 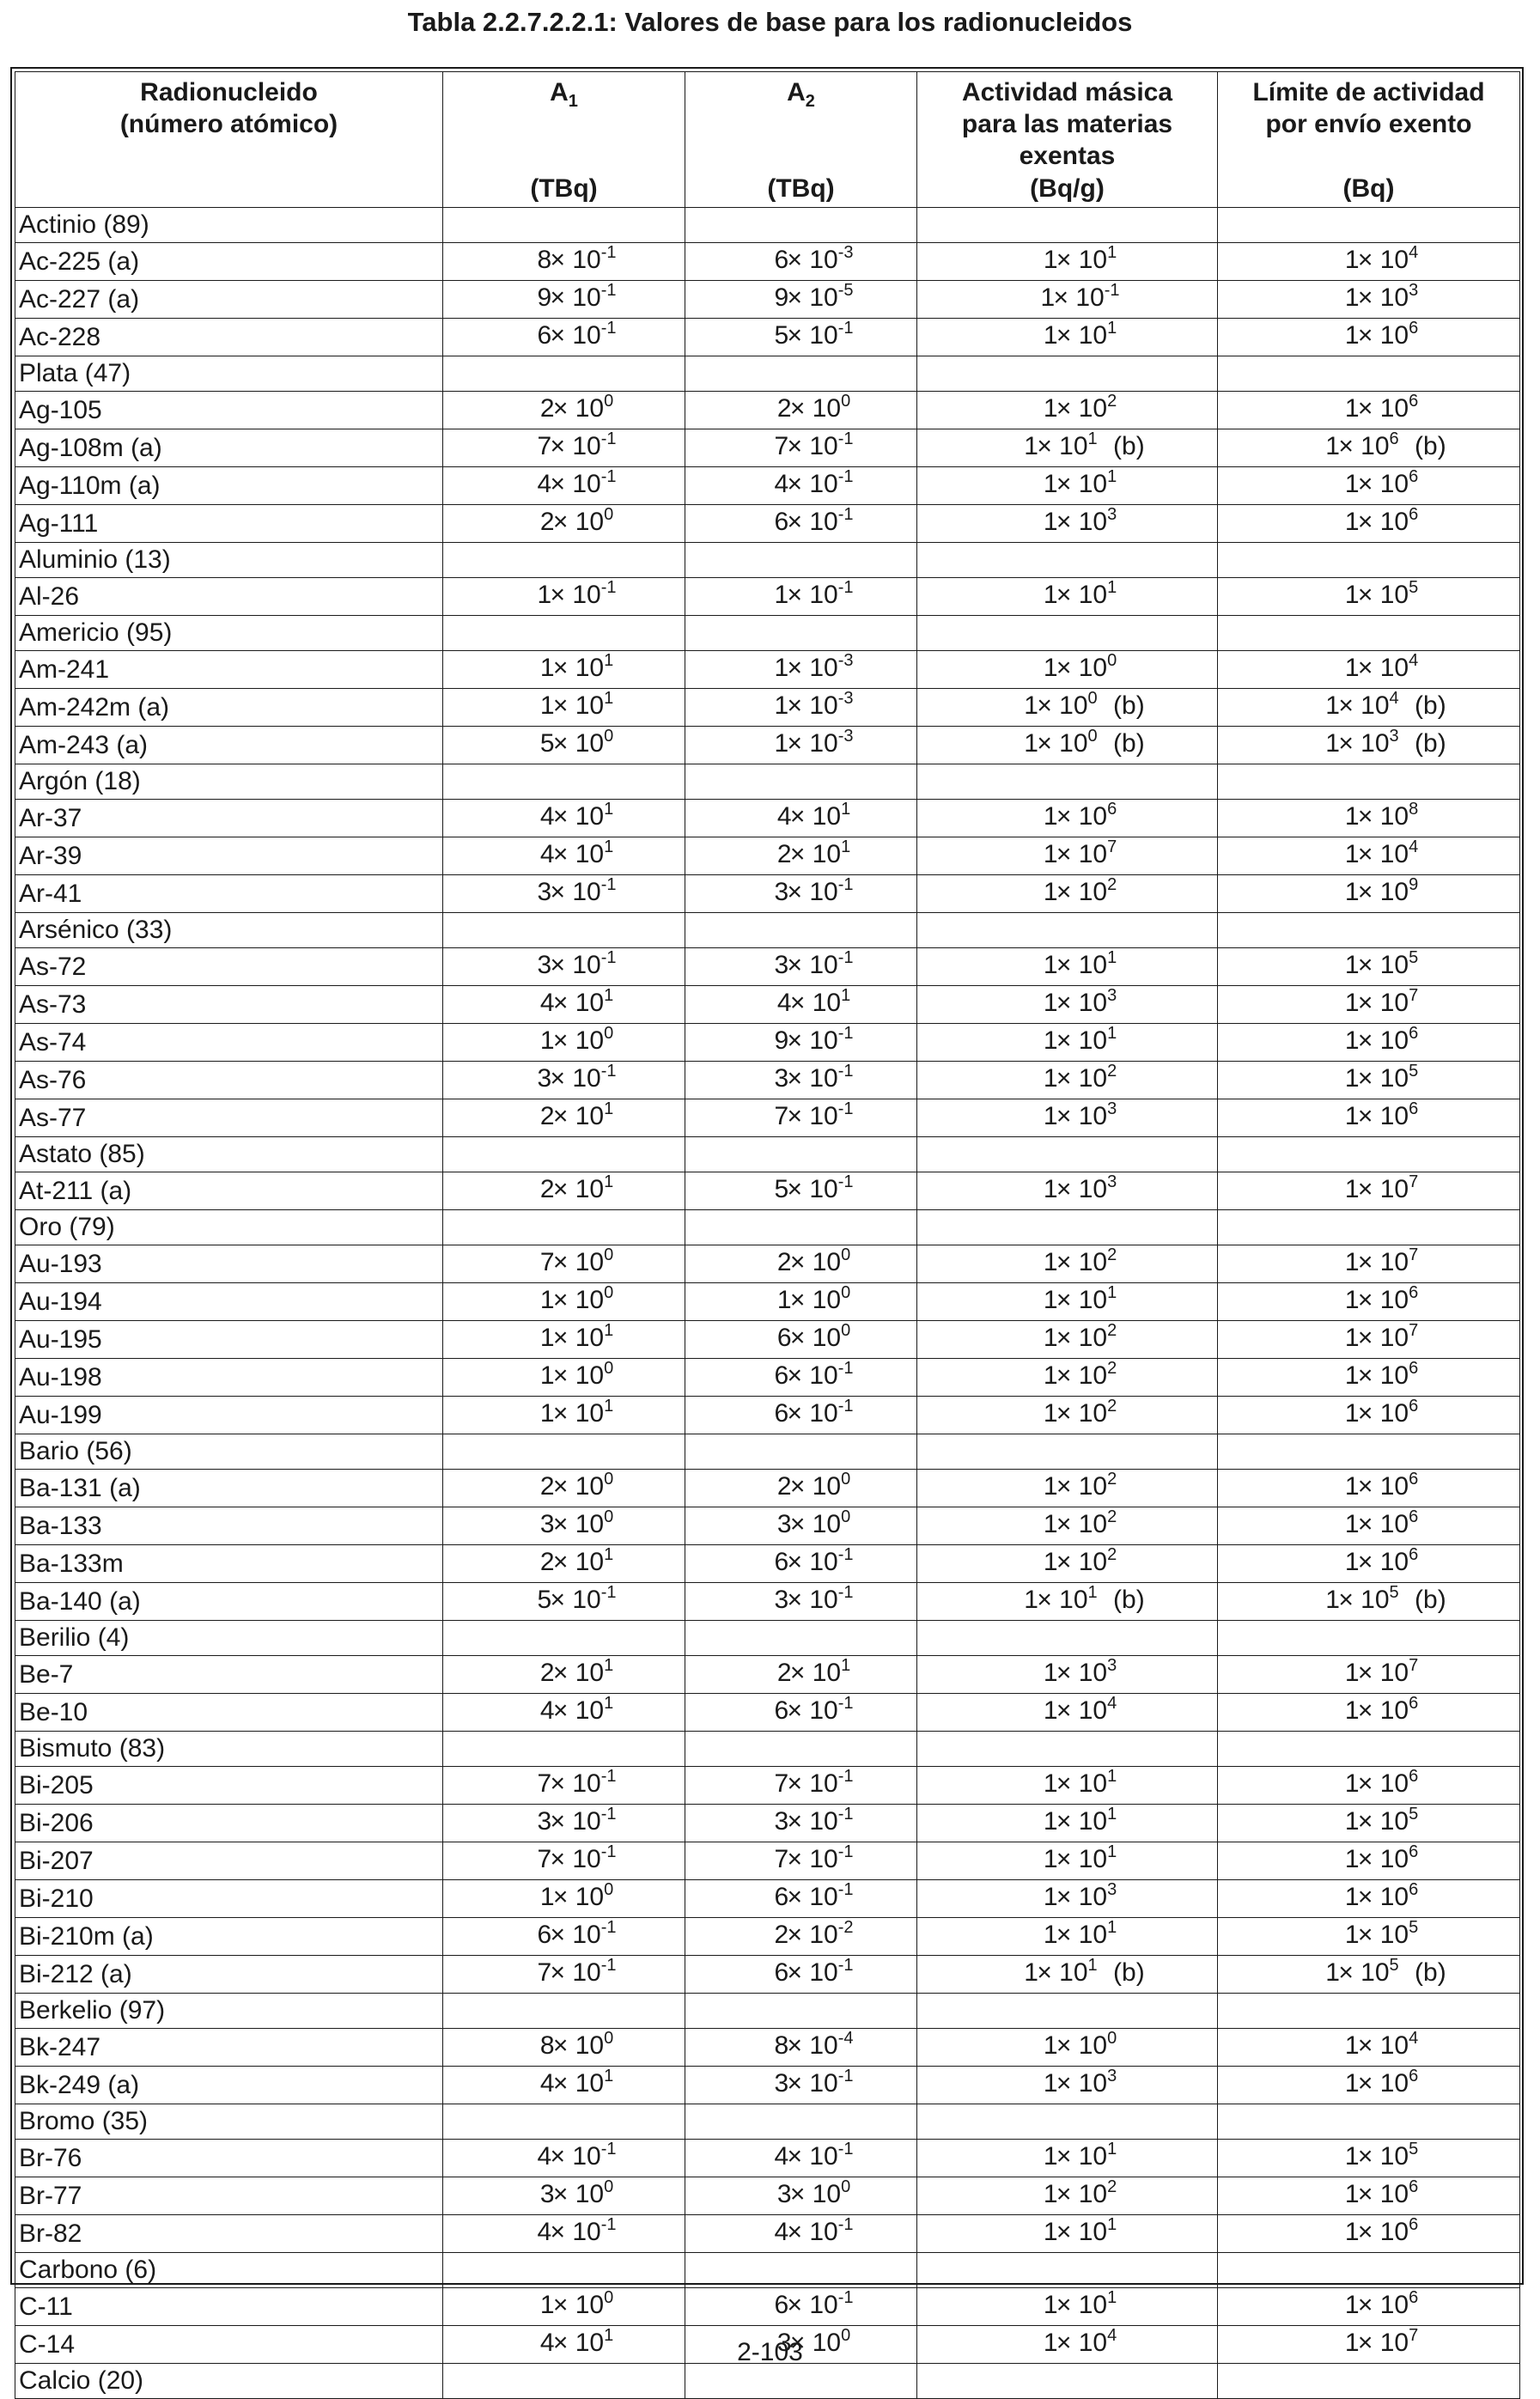 I want to click on radionuclide-name: Br-82, so click(x=229, y=2233).